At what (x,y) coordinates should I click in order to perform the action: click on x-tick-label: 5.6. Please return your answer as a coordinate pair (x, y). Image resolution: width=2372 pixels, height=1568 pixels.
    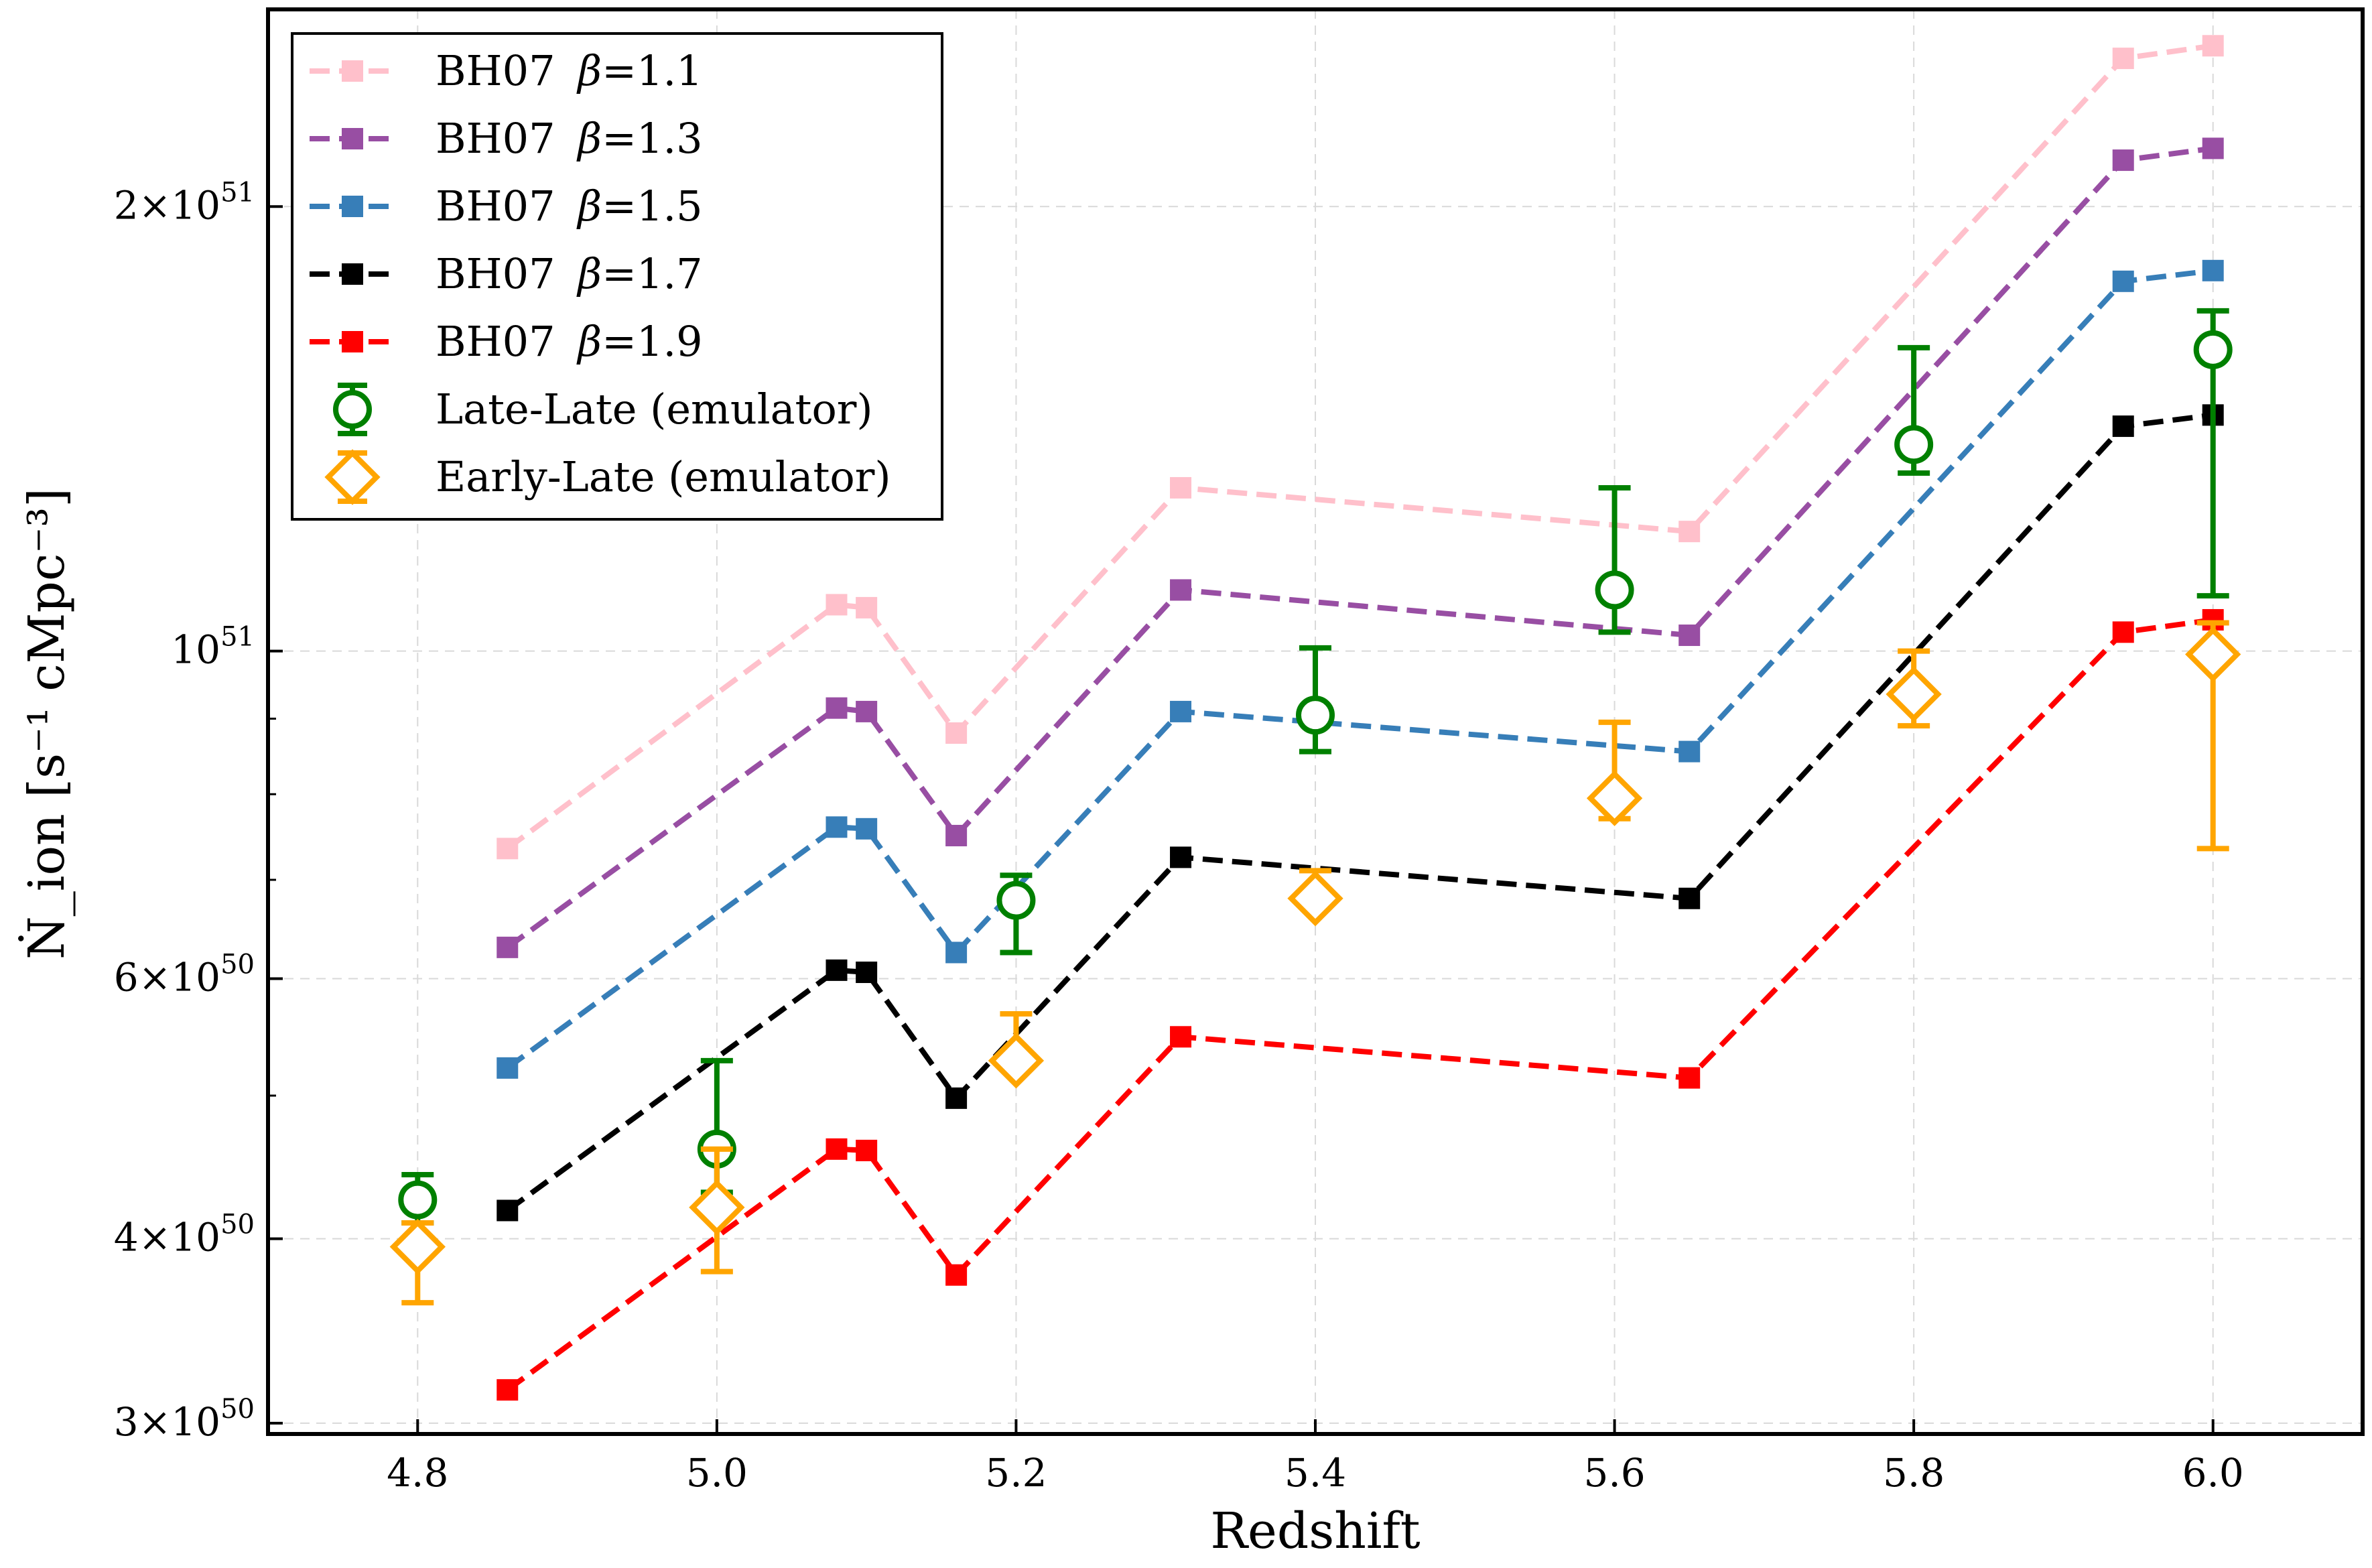
    Looking at the image, I should click on (1614, 1473).